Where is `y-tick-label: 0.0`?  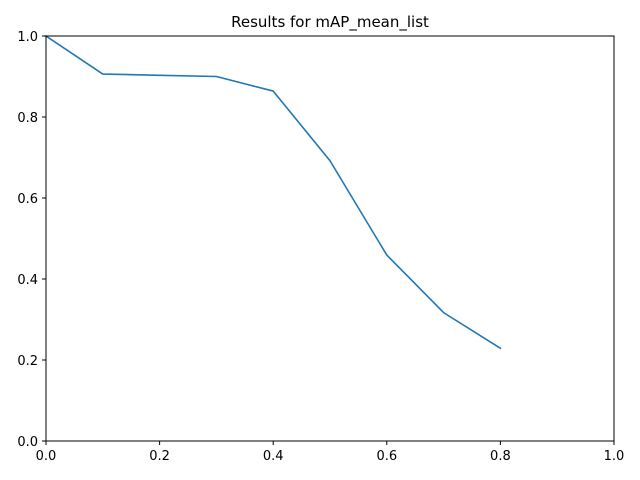 y-tick-label: 0.0 is located at coordinates (27, 442).